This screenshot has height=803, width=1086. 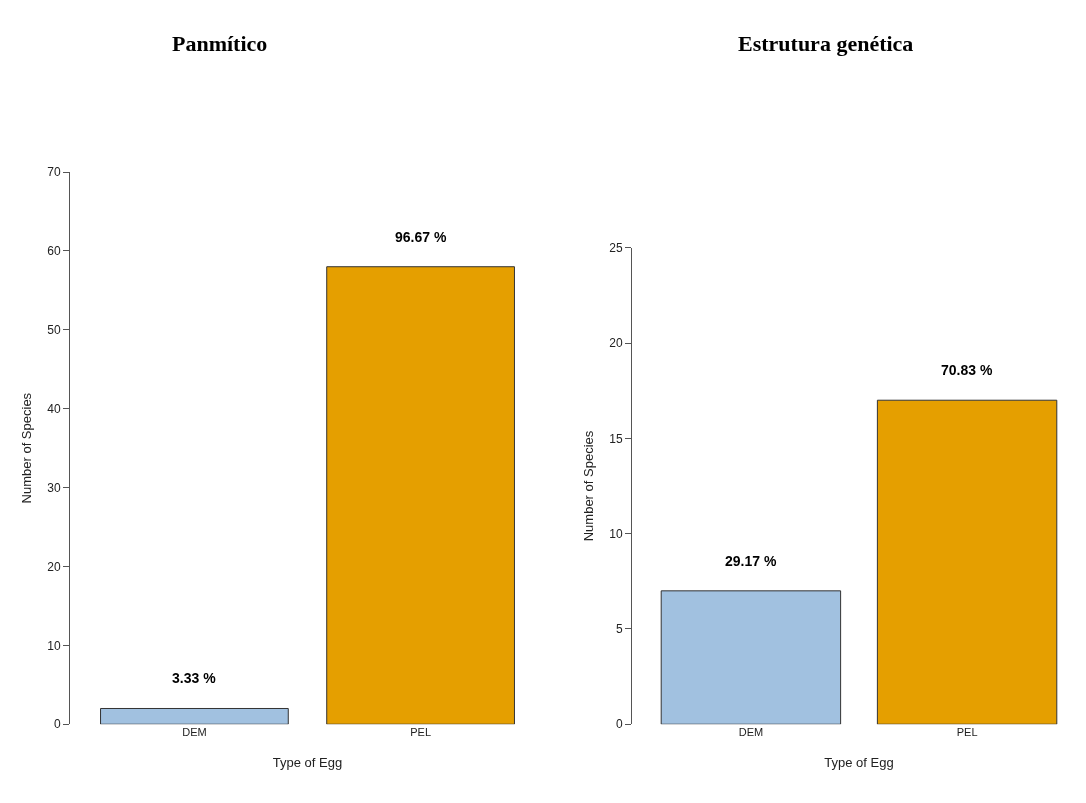 I want to click on y-tick-label: 15, so click(x=616, y=438).